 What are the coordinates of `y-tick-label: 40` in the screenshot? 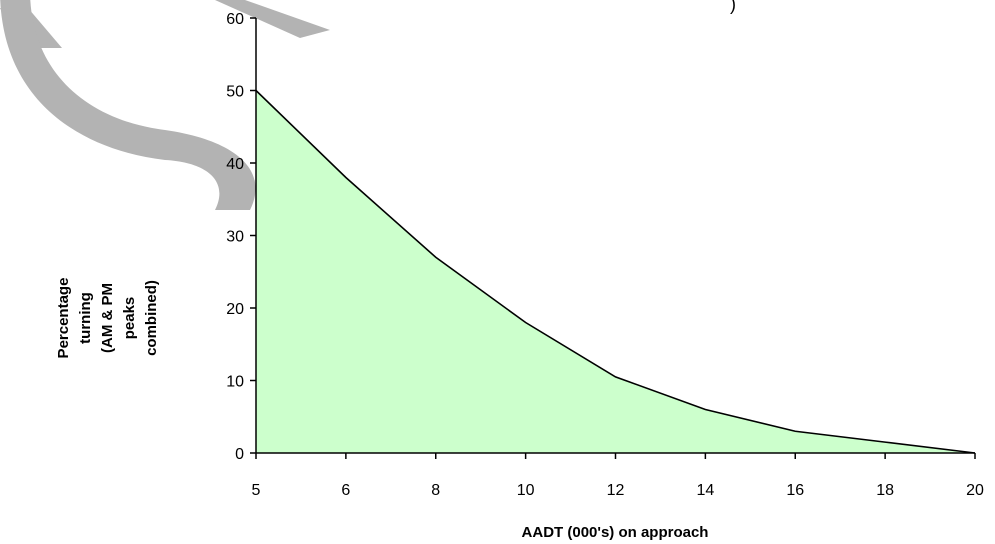 It's located at (235, 164).